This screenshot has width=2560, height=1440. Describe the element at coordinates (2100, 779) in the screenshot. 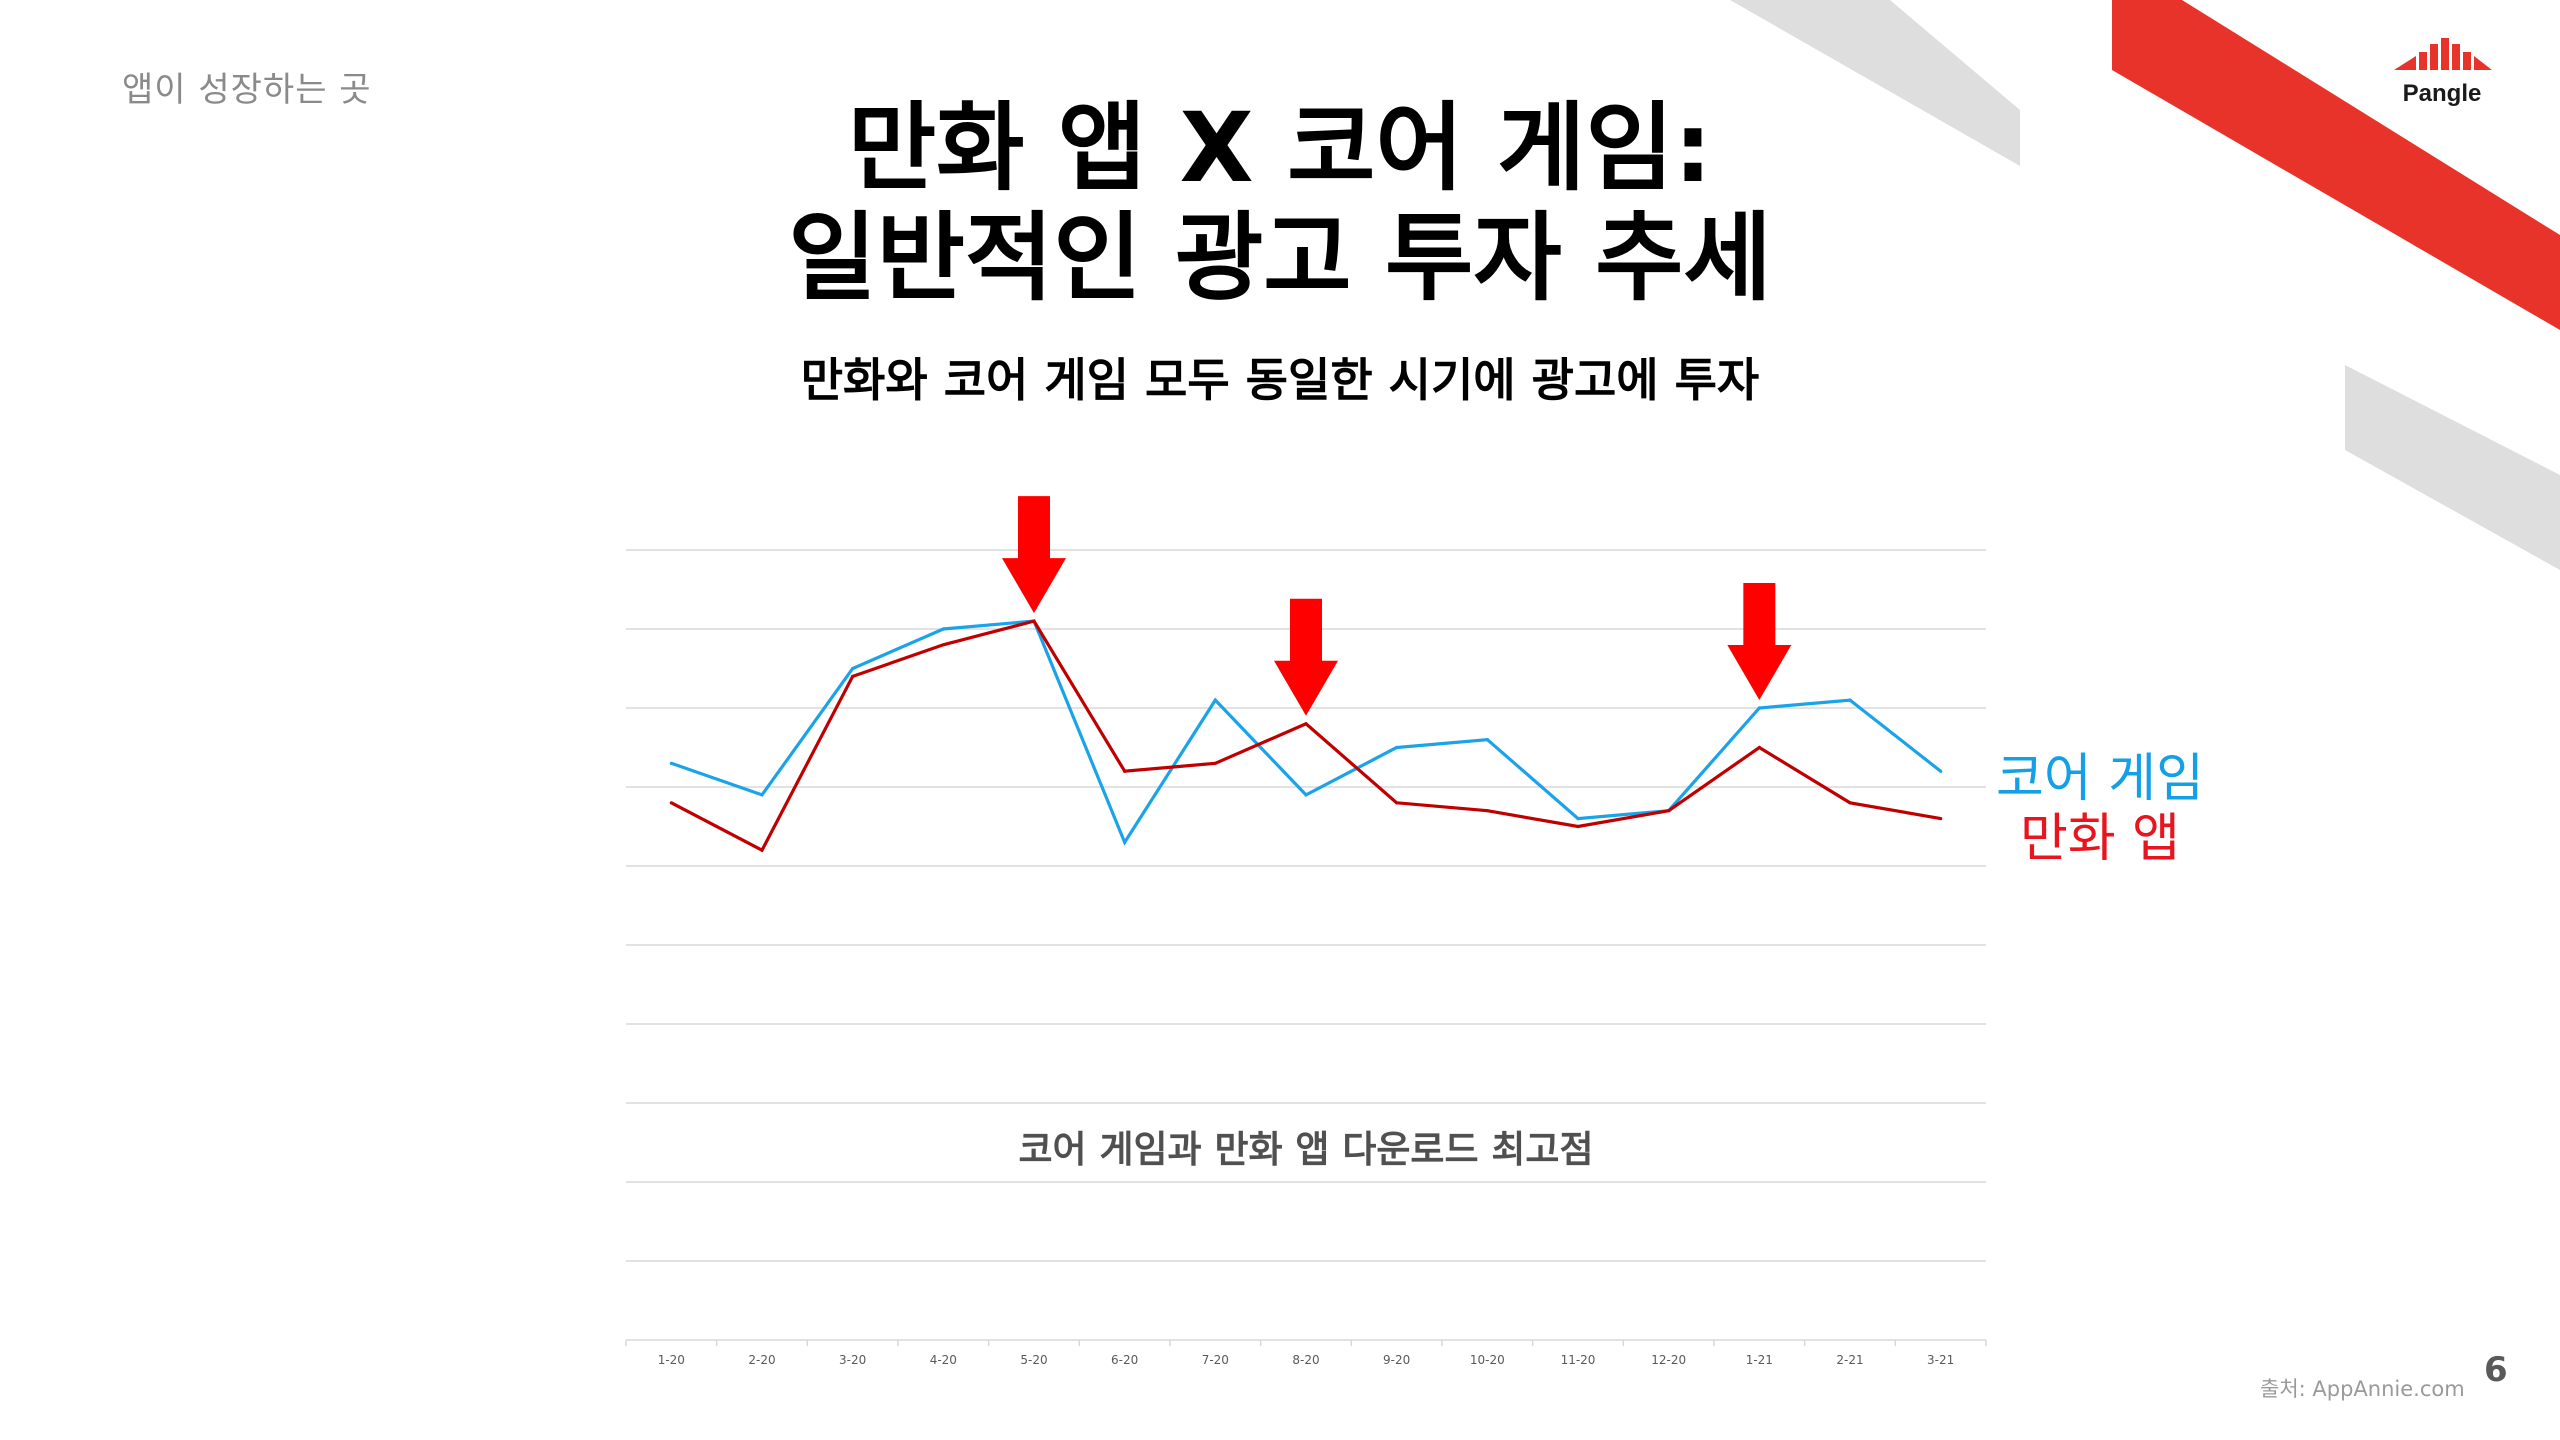

I see `legend-core-game: 코어 게임` at that location.